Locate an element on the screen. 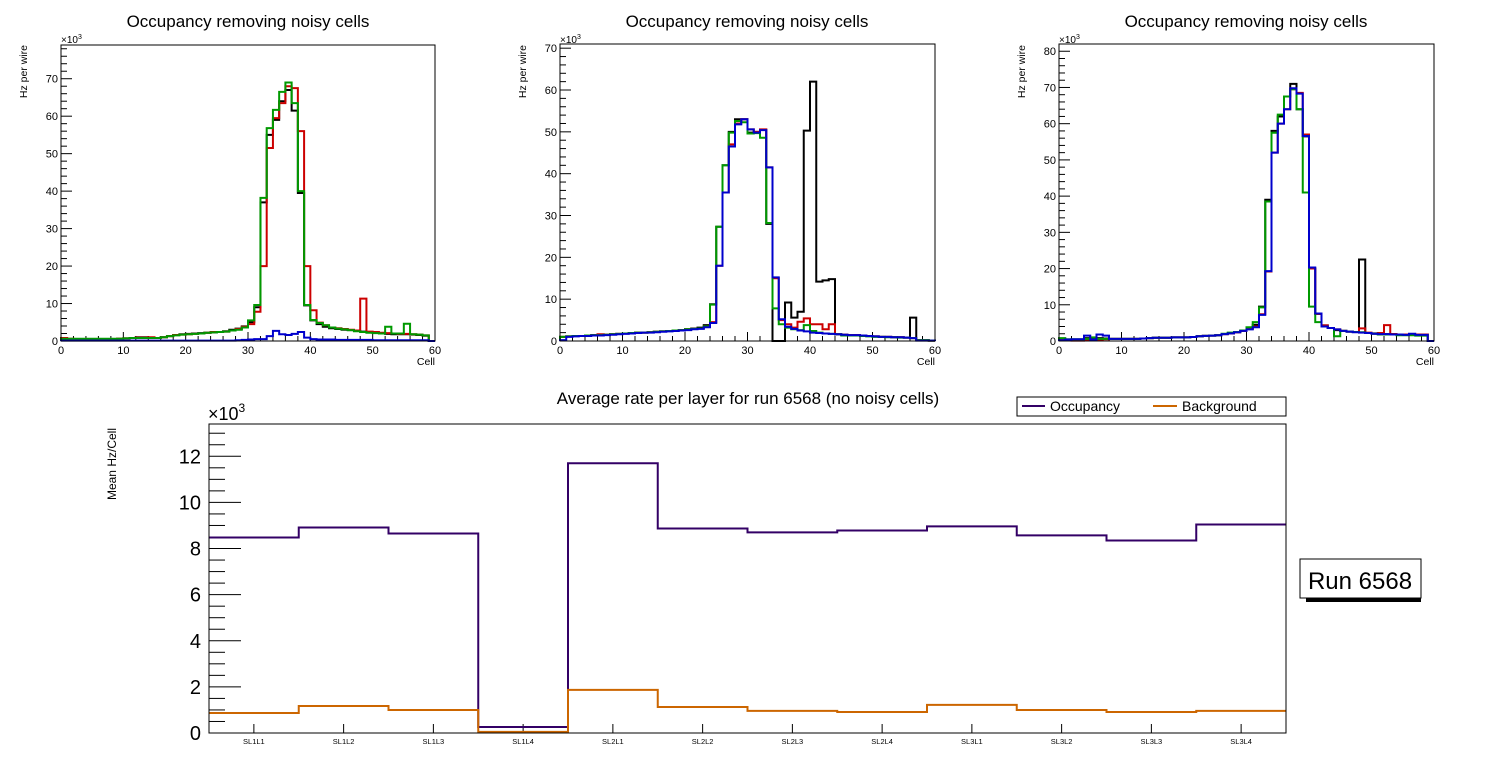 The image size is (1496, 772). x-tick-label: SL2L3 is located at coordinates (793, 741).